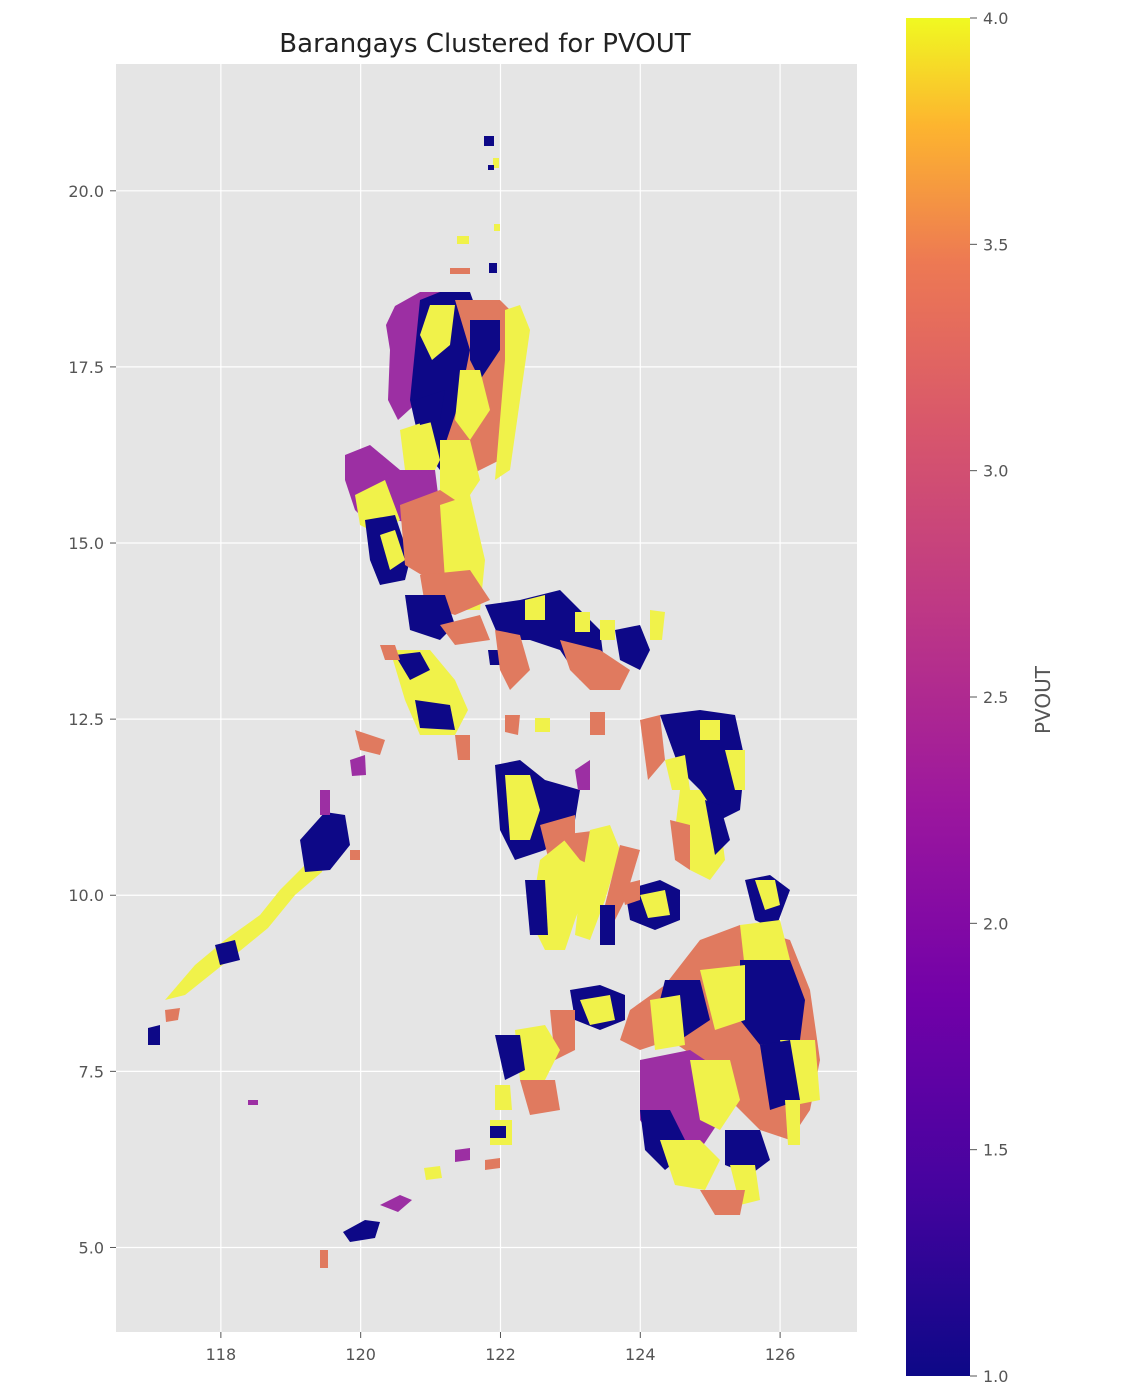 The image size is (1132, 1396). Describe the element at coordinates (702, 765) in the screenshot. I see `region-samar` at that location.